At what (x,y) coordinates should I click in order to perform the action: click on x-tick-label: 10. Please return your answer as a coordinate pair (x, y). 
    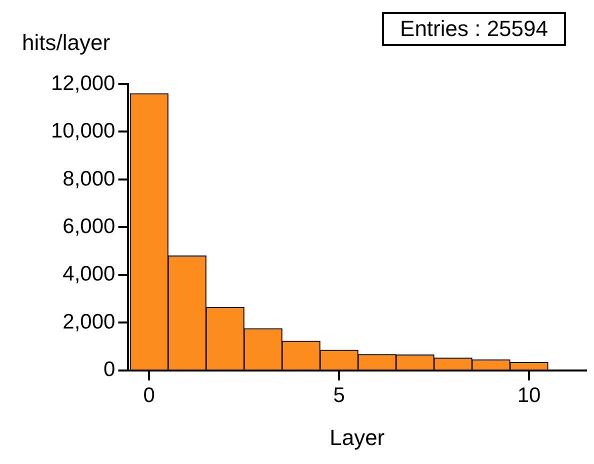
    Looking at the image, I should click on (529, 395).